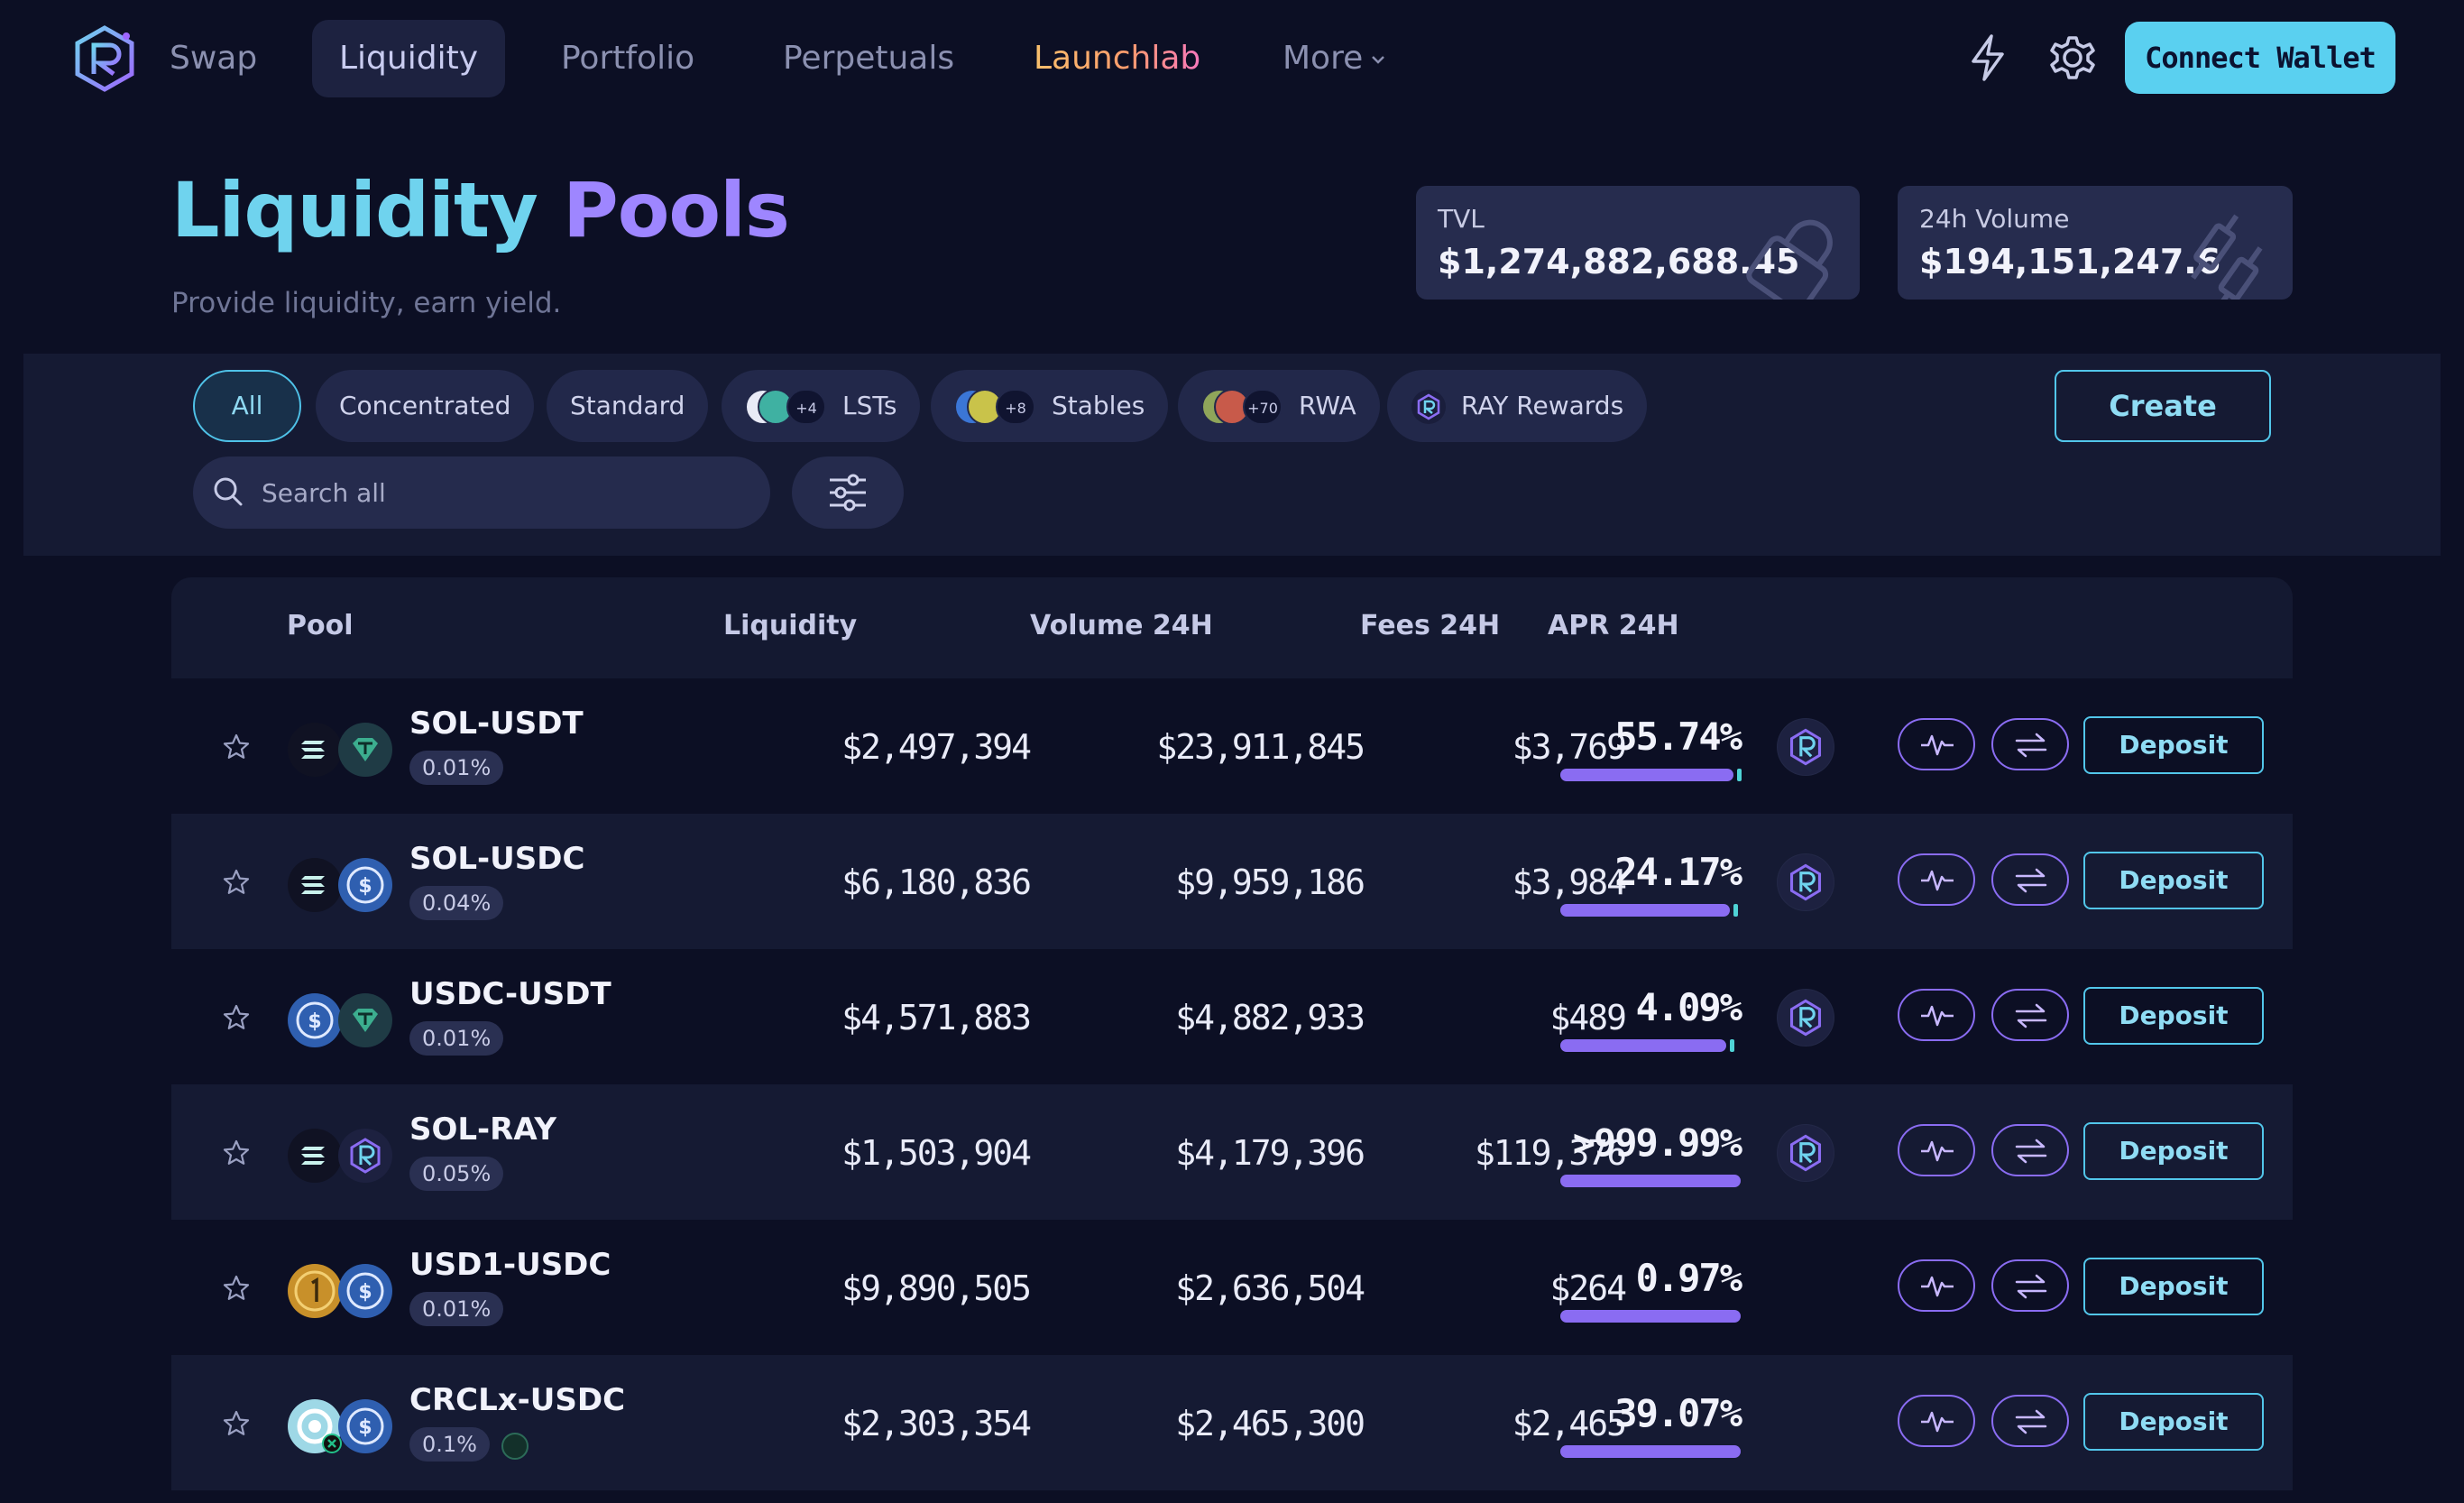 Image resolution: width=2464 pixels, height=1503 pixels. I want to click on lock-icon, so click(1789, 259).